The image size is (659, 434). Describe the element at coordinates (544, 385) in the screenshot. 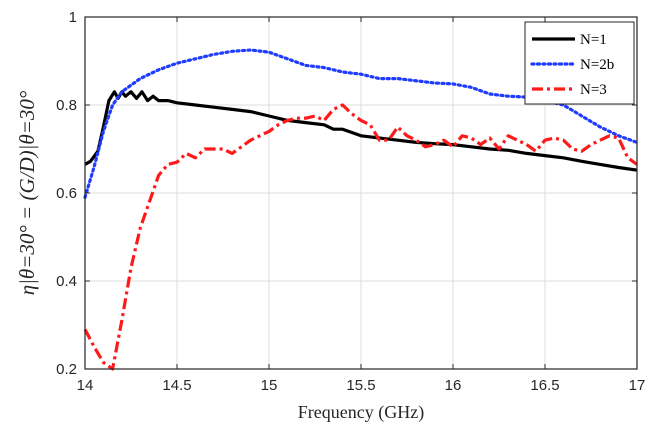

I see `x-tick-label: 16.5` at that location.